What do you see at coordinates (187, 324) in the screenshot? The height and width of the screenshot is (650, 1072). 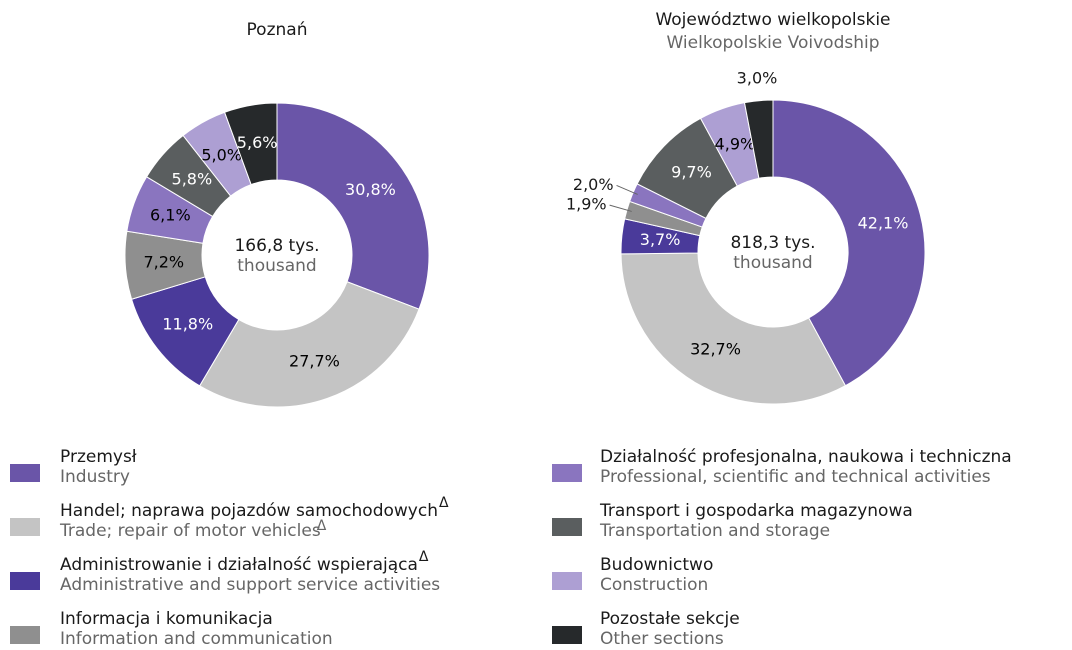 I see `data-label: 11,8%` at bounding box center [187, 324].